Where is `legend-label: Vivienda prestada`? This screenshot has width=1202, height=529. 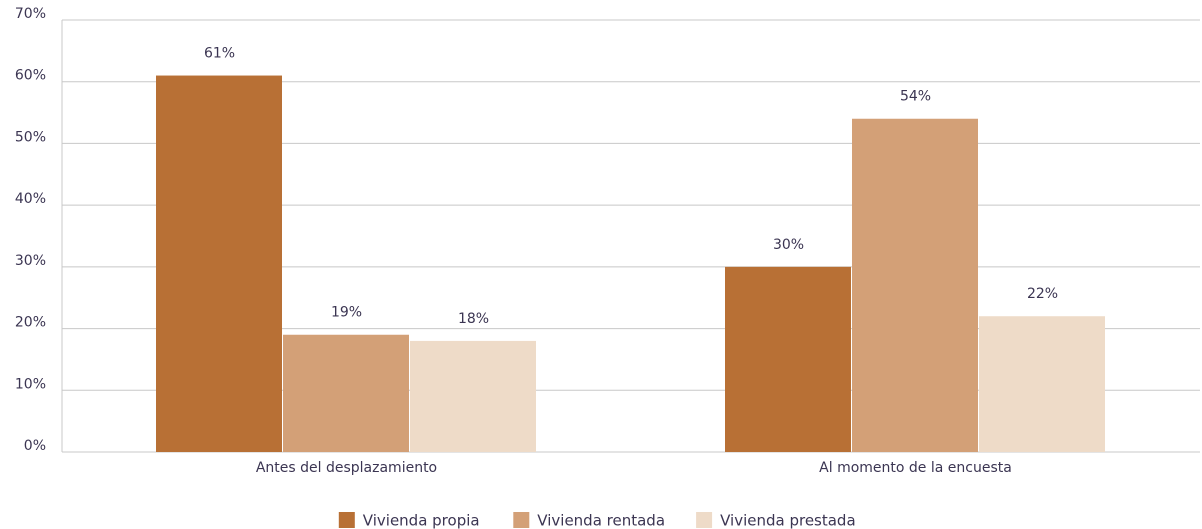
legend-label: Vivienda prestada is located at coordinates (788, 520).